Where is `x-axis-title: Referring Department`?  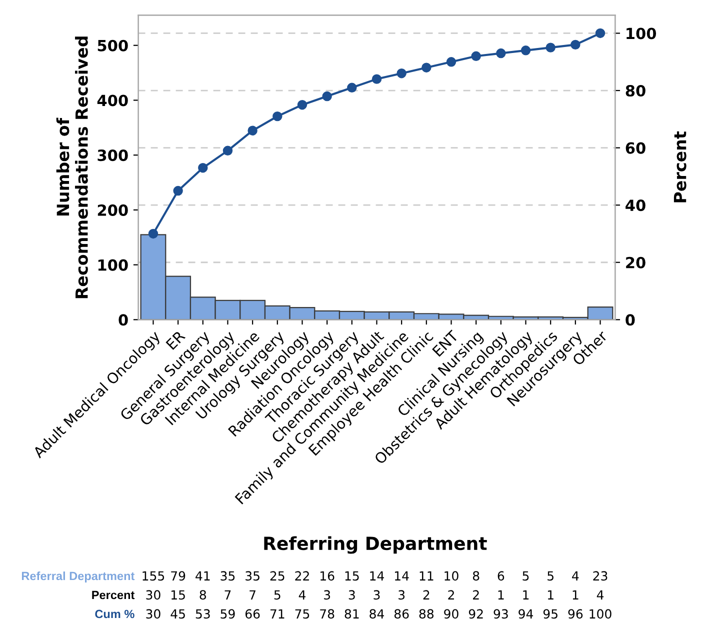
x-axis-title: Referring Department is located at coordinates (375, 545).